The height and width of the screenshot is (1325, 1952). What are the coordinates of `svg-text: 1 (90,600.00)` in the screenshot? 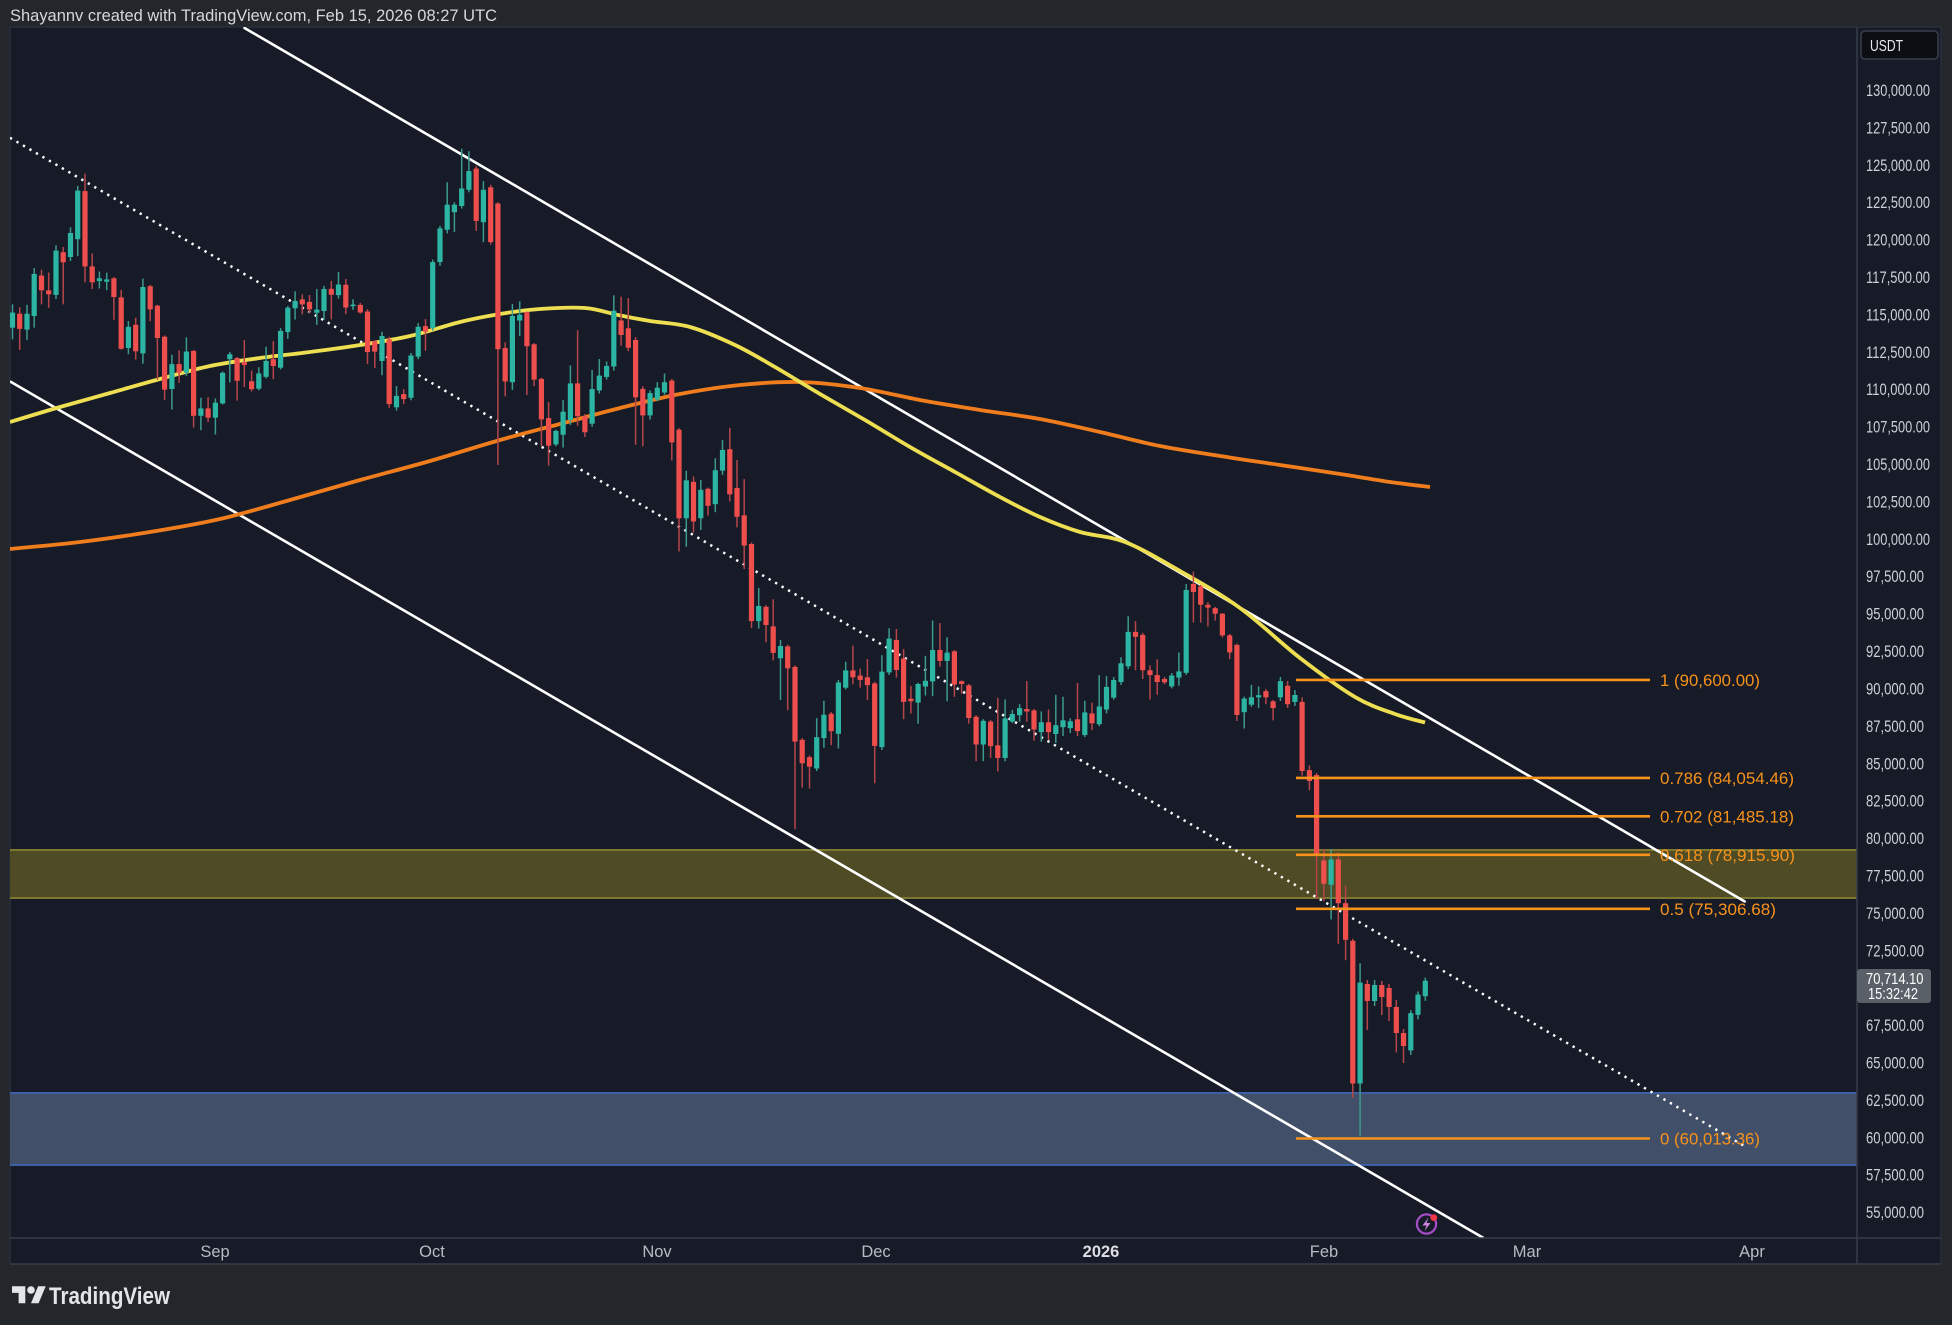 It's located at (1710, 680).